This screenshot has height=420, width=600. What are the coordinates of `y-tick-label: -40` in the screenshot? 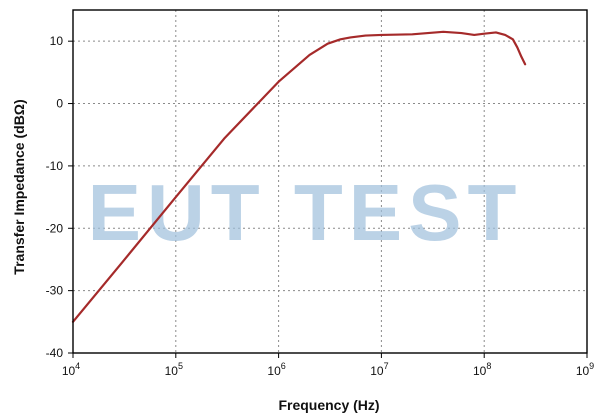 It's located at (55, 353).